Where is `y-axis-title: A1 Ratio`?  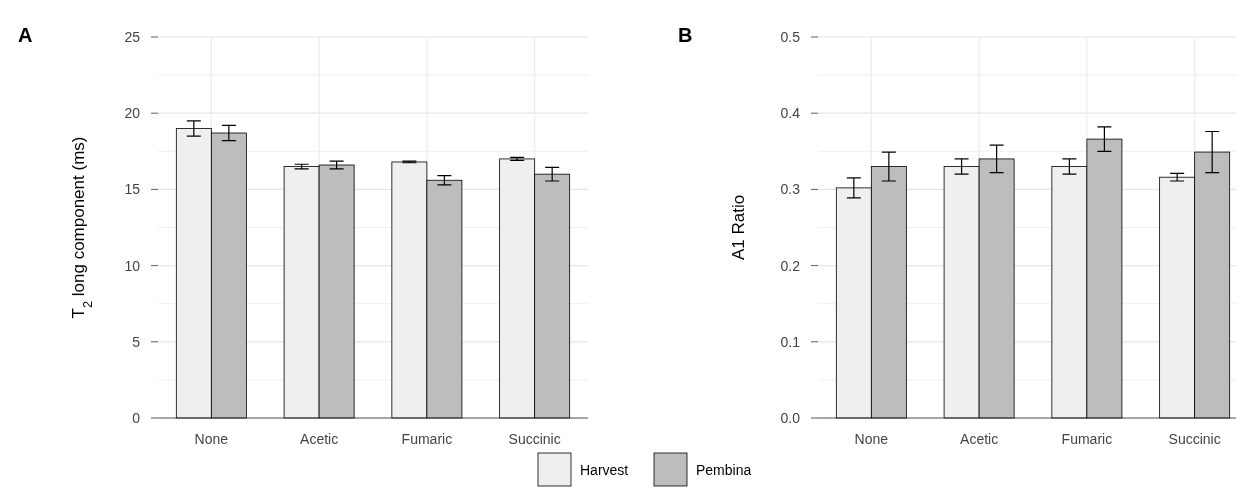 y-axis-title: A1 Ratio is located at coordinates (738, 227).